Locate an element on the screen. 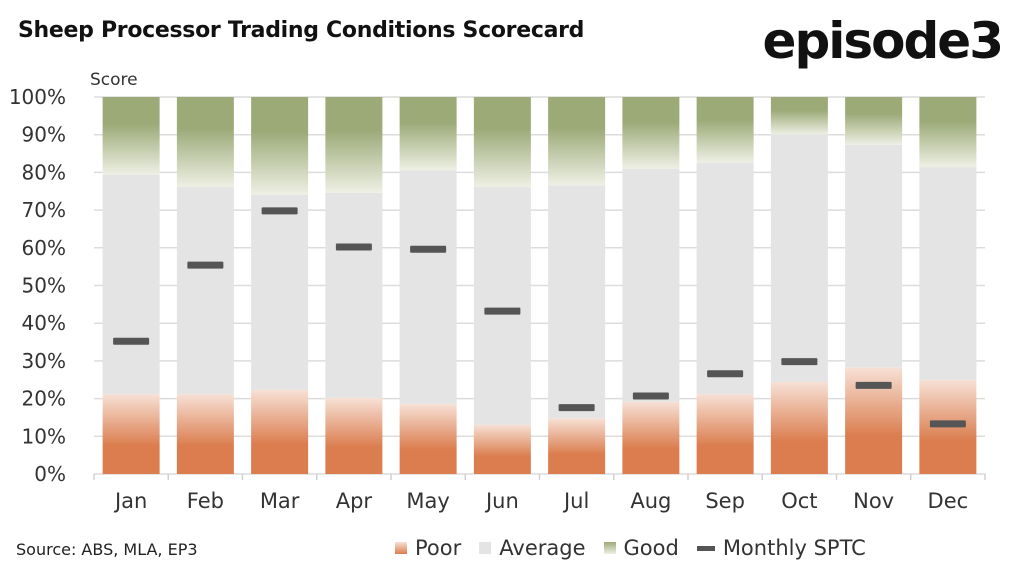 The width and height of the screenshot is (1024, 568). legend-item-sptc: Monthly SPTC is located at coordinates (781, 548).